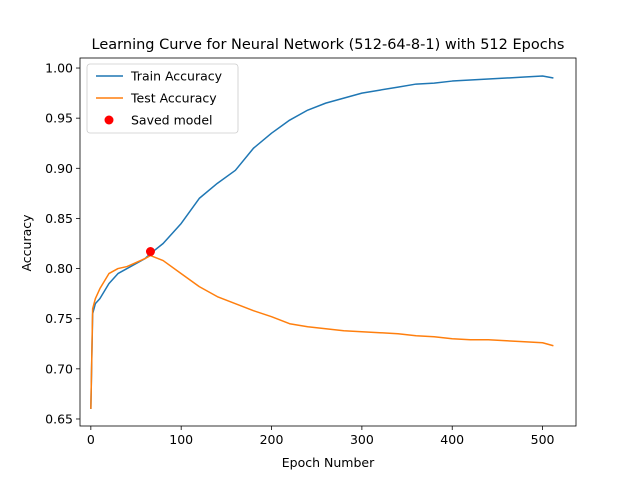 The image size is (640, 480). Describe the element at coordinates (272, 439) in the screenshot. I see `x-tick-label: 200` at that location.